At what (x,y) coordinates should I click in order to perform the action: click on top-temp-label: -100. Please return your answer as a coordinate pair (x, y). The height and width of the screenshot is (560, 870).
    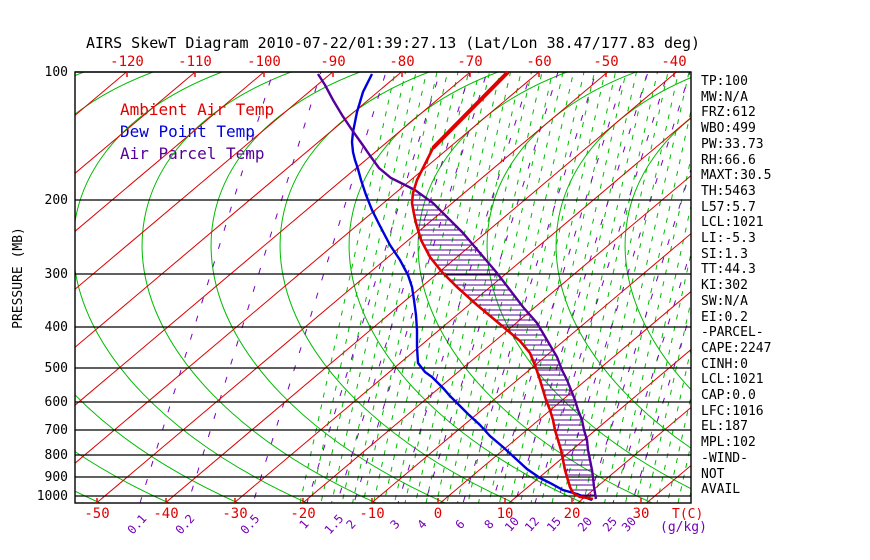
    Looking at the image, I should click on (264, 62).